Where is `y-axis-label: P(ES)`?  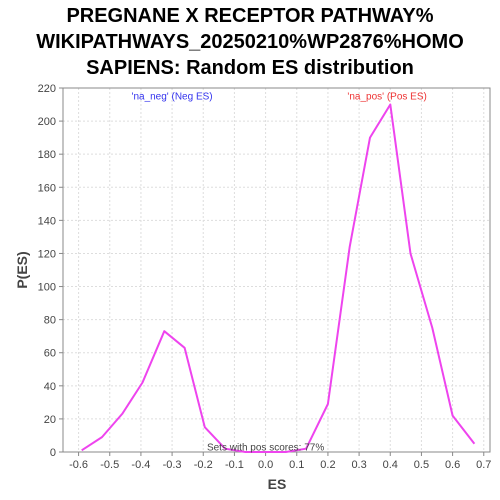 y-axis-label: P(ES) is located at coordinates (22, 269).